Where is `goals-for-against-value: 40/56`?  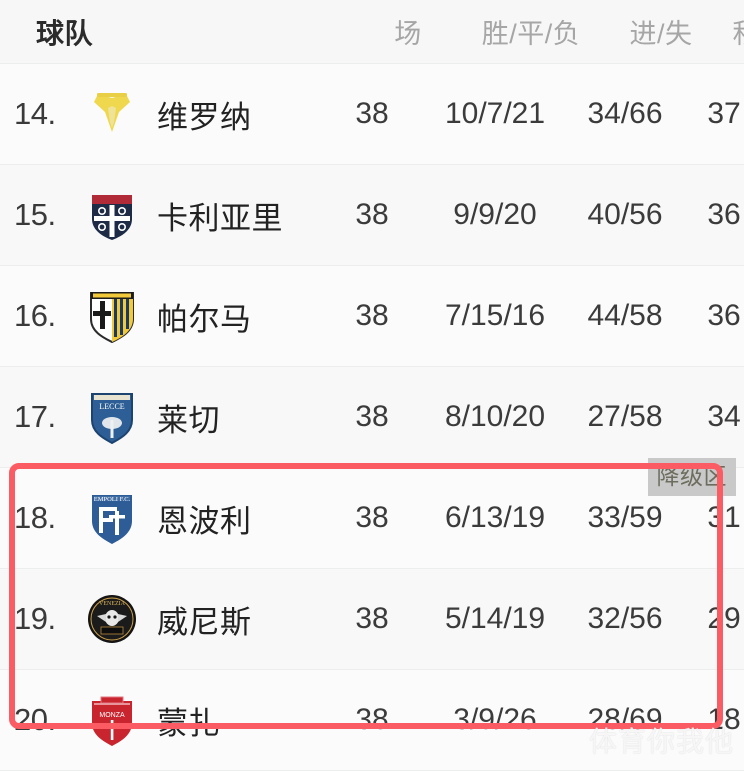
goals-for-against-value: 40/56 is located at coordinates (625, 214).